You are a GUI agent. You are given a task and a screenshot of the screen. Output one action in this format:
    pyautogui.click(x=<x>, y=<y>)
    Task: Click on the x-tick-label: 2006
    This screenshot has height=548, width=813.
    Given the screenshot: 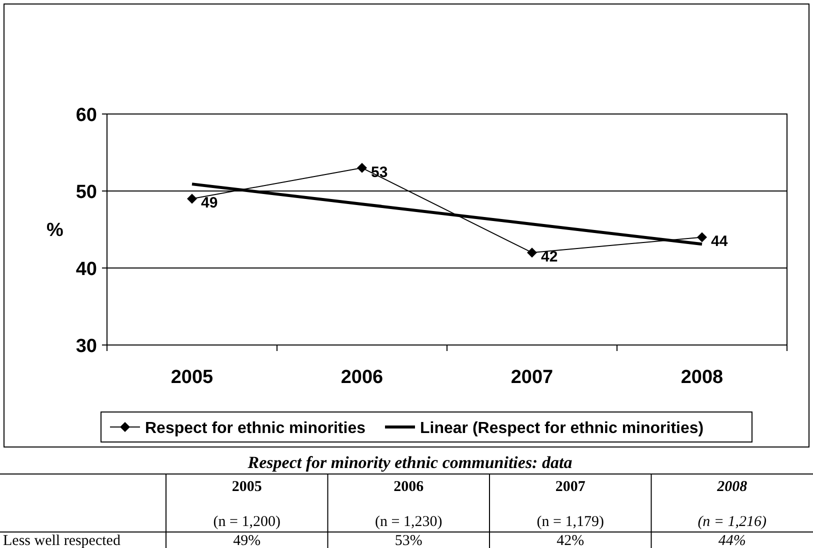 What is the action you would take?
    pyautogui.click(x=362, y=377)
    